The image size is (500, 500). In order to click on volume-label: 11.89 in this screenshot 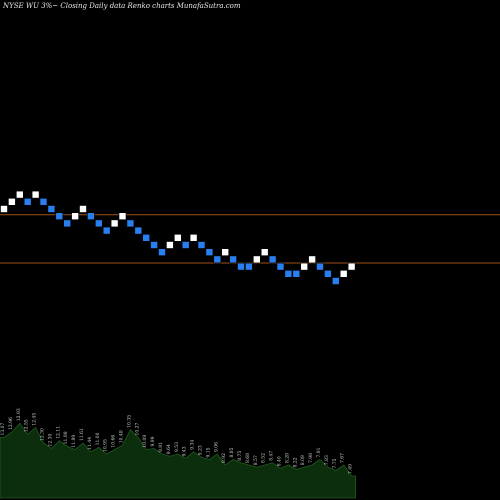, I will do `click(74, 441)`.